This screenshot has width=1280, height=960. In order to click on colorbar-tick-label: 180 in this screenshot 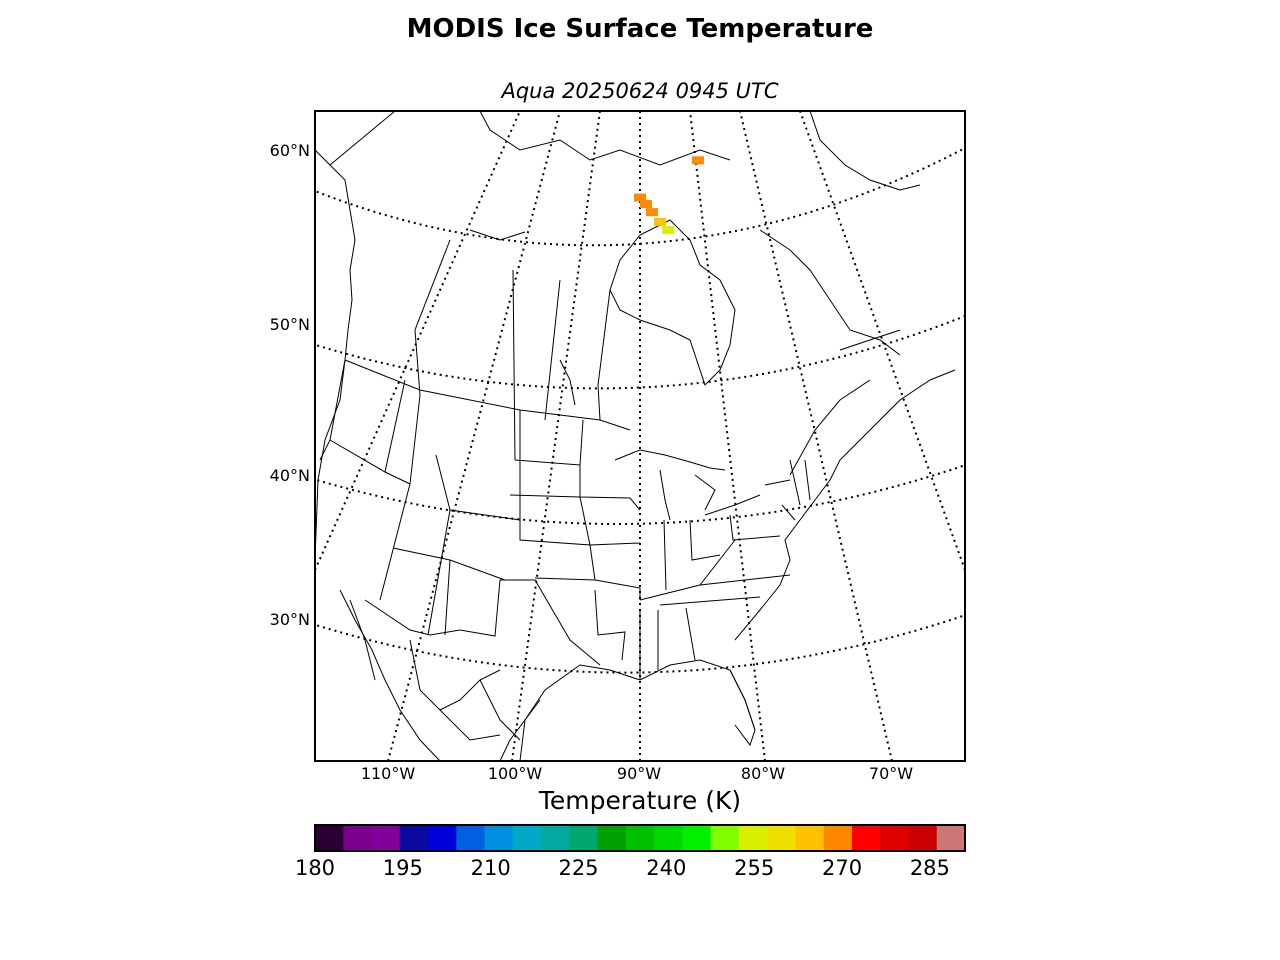, I will do `click(315, 868)`.